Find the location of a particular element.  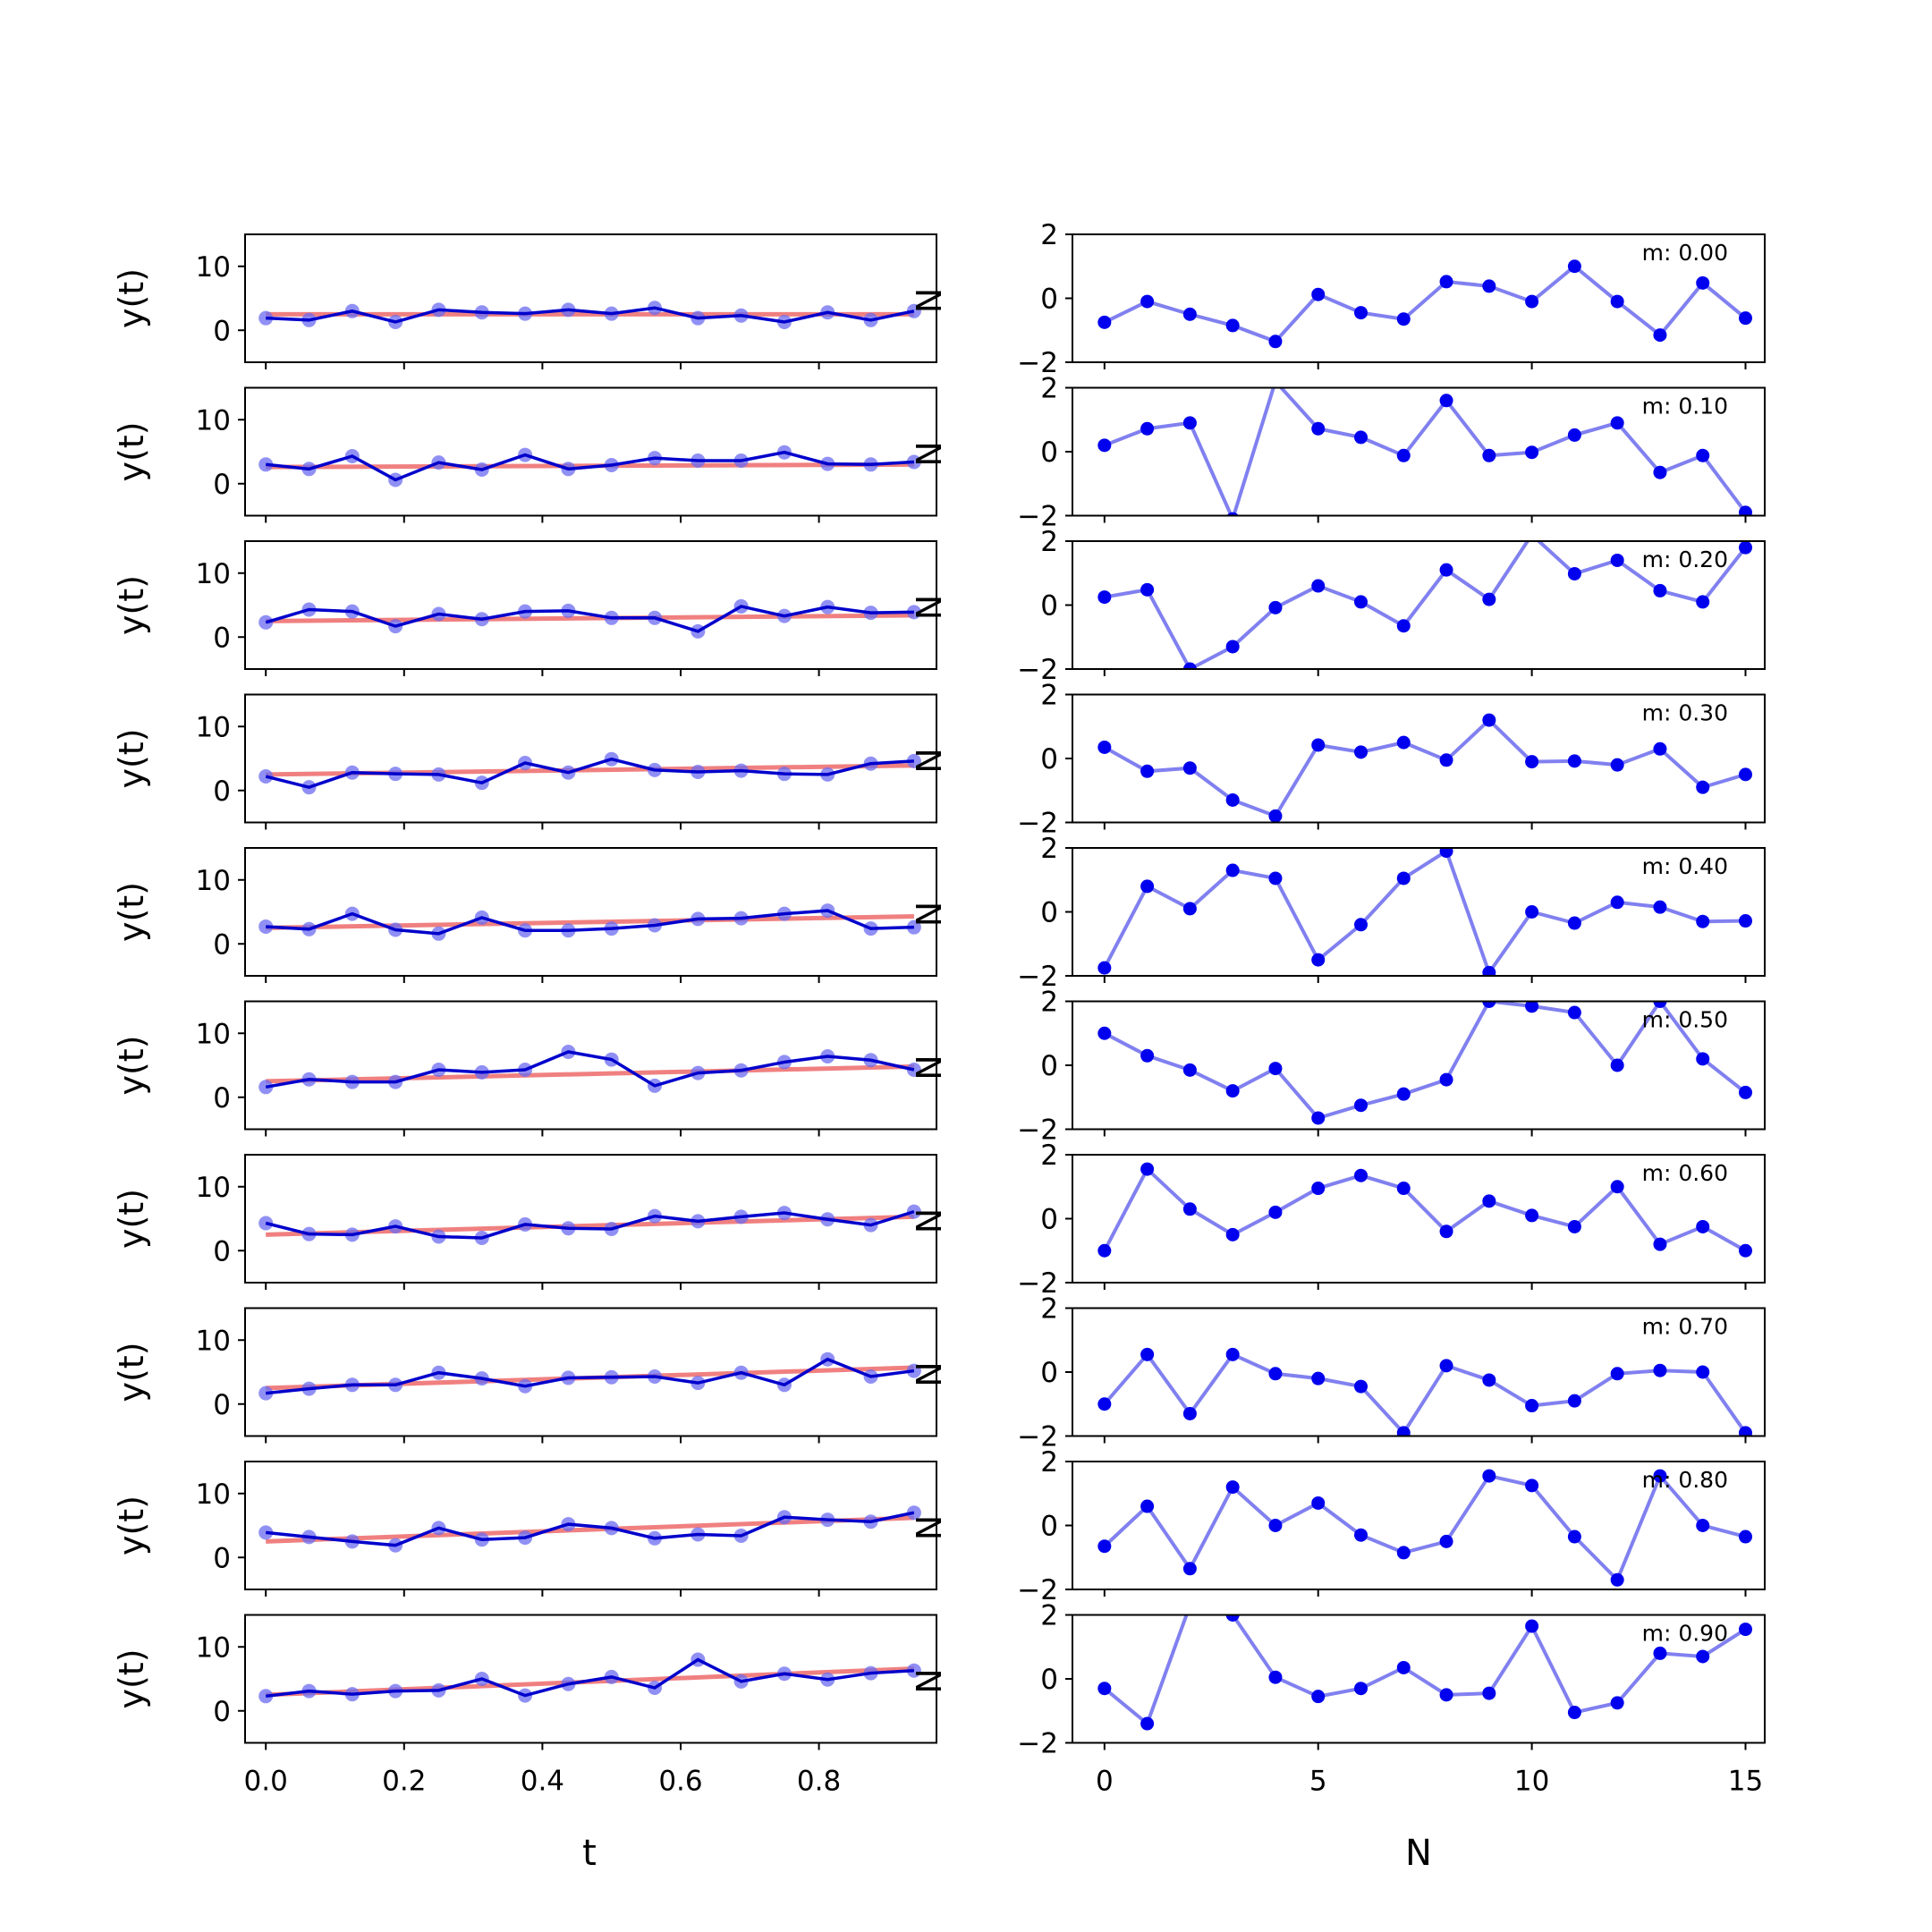

right-panel-5: −2 0 2 m: 0.50 is located at coordinates (1391, 1067).